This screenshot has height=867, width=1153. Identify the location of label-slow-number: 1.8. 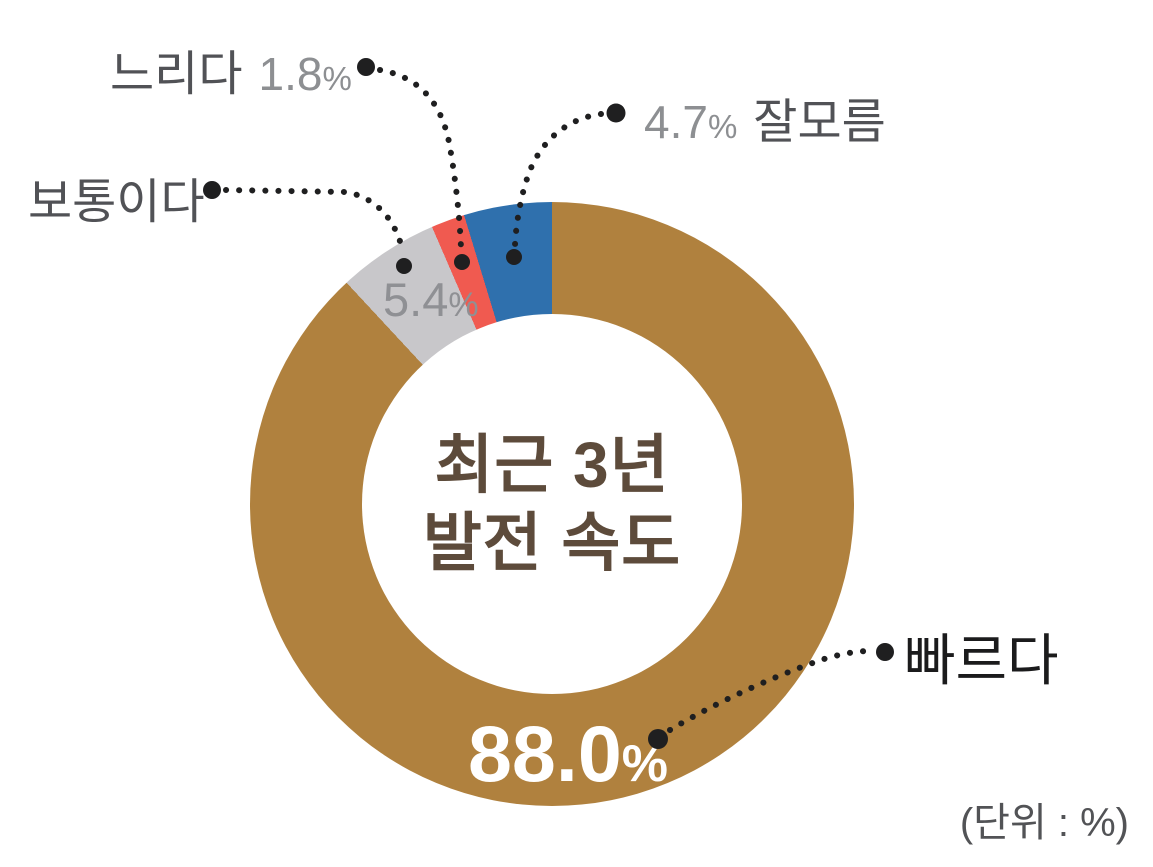
(290, 74).